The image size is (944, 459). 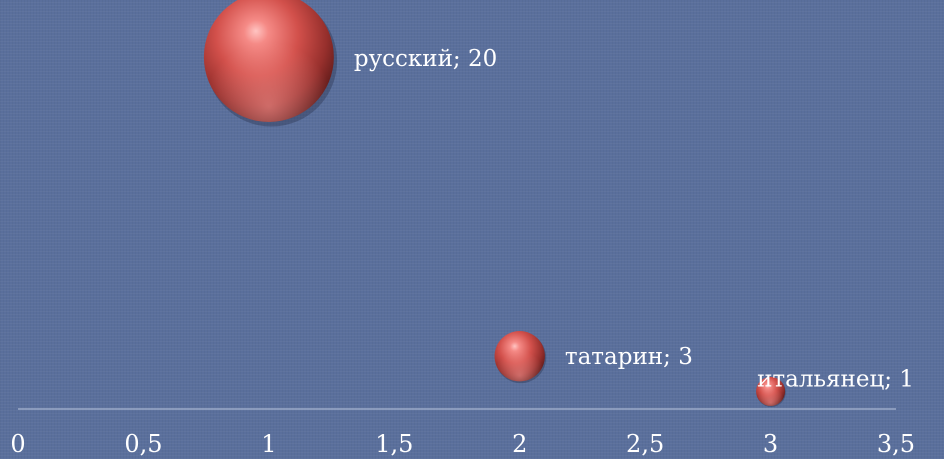 I want to click on x-tick-label: 1,5, so click(x=394, y=444).